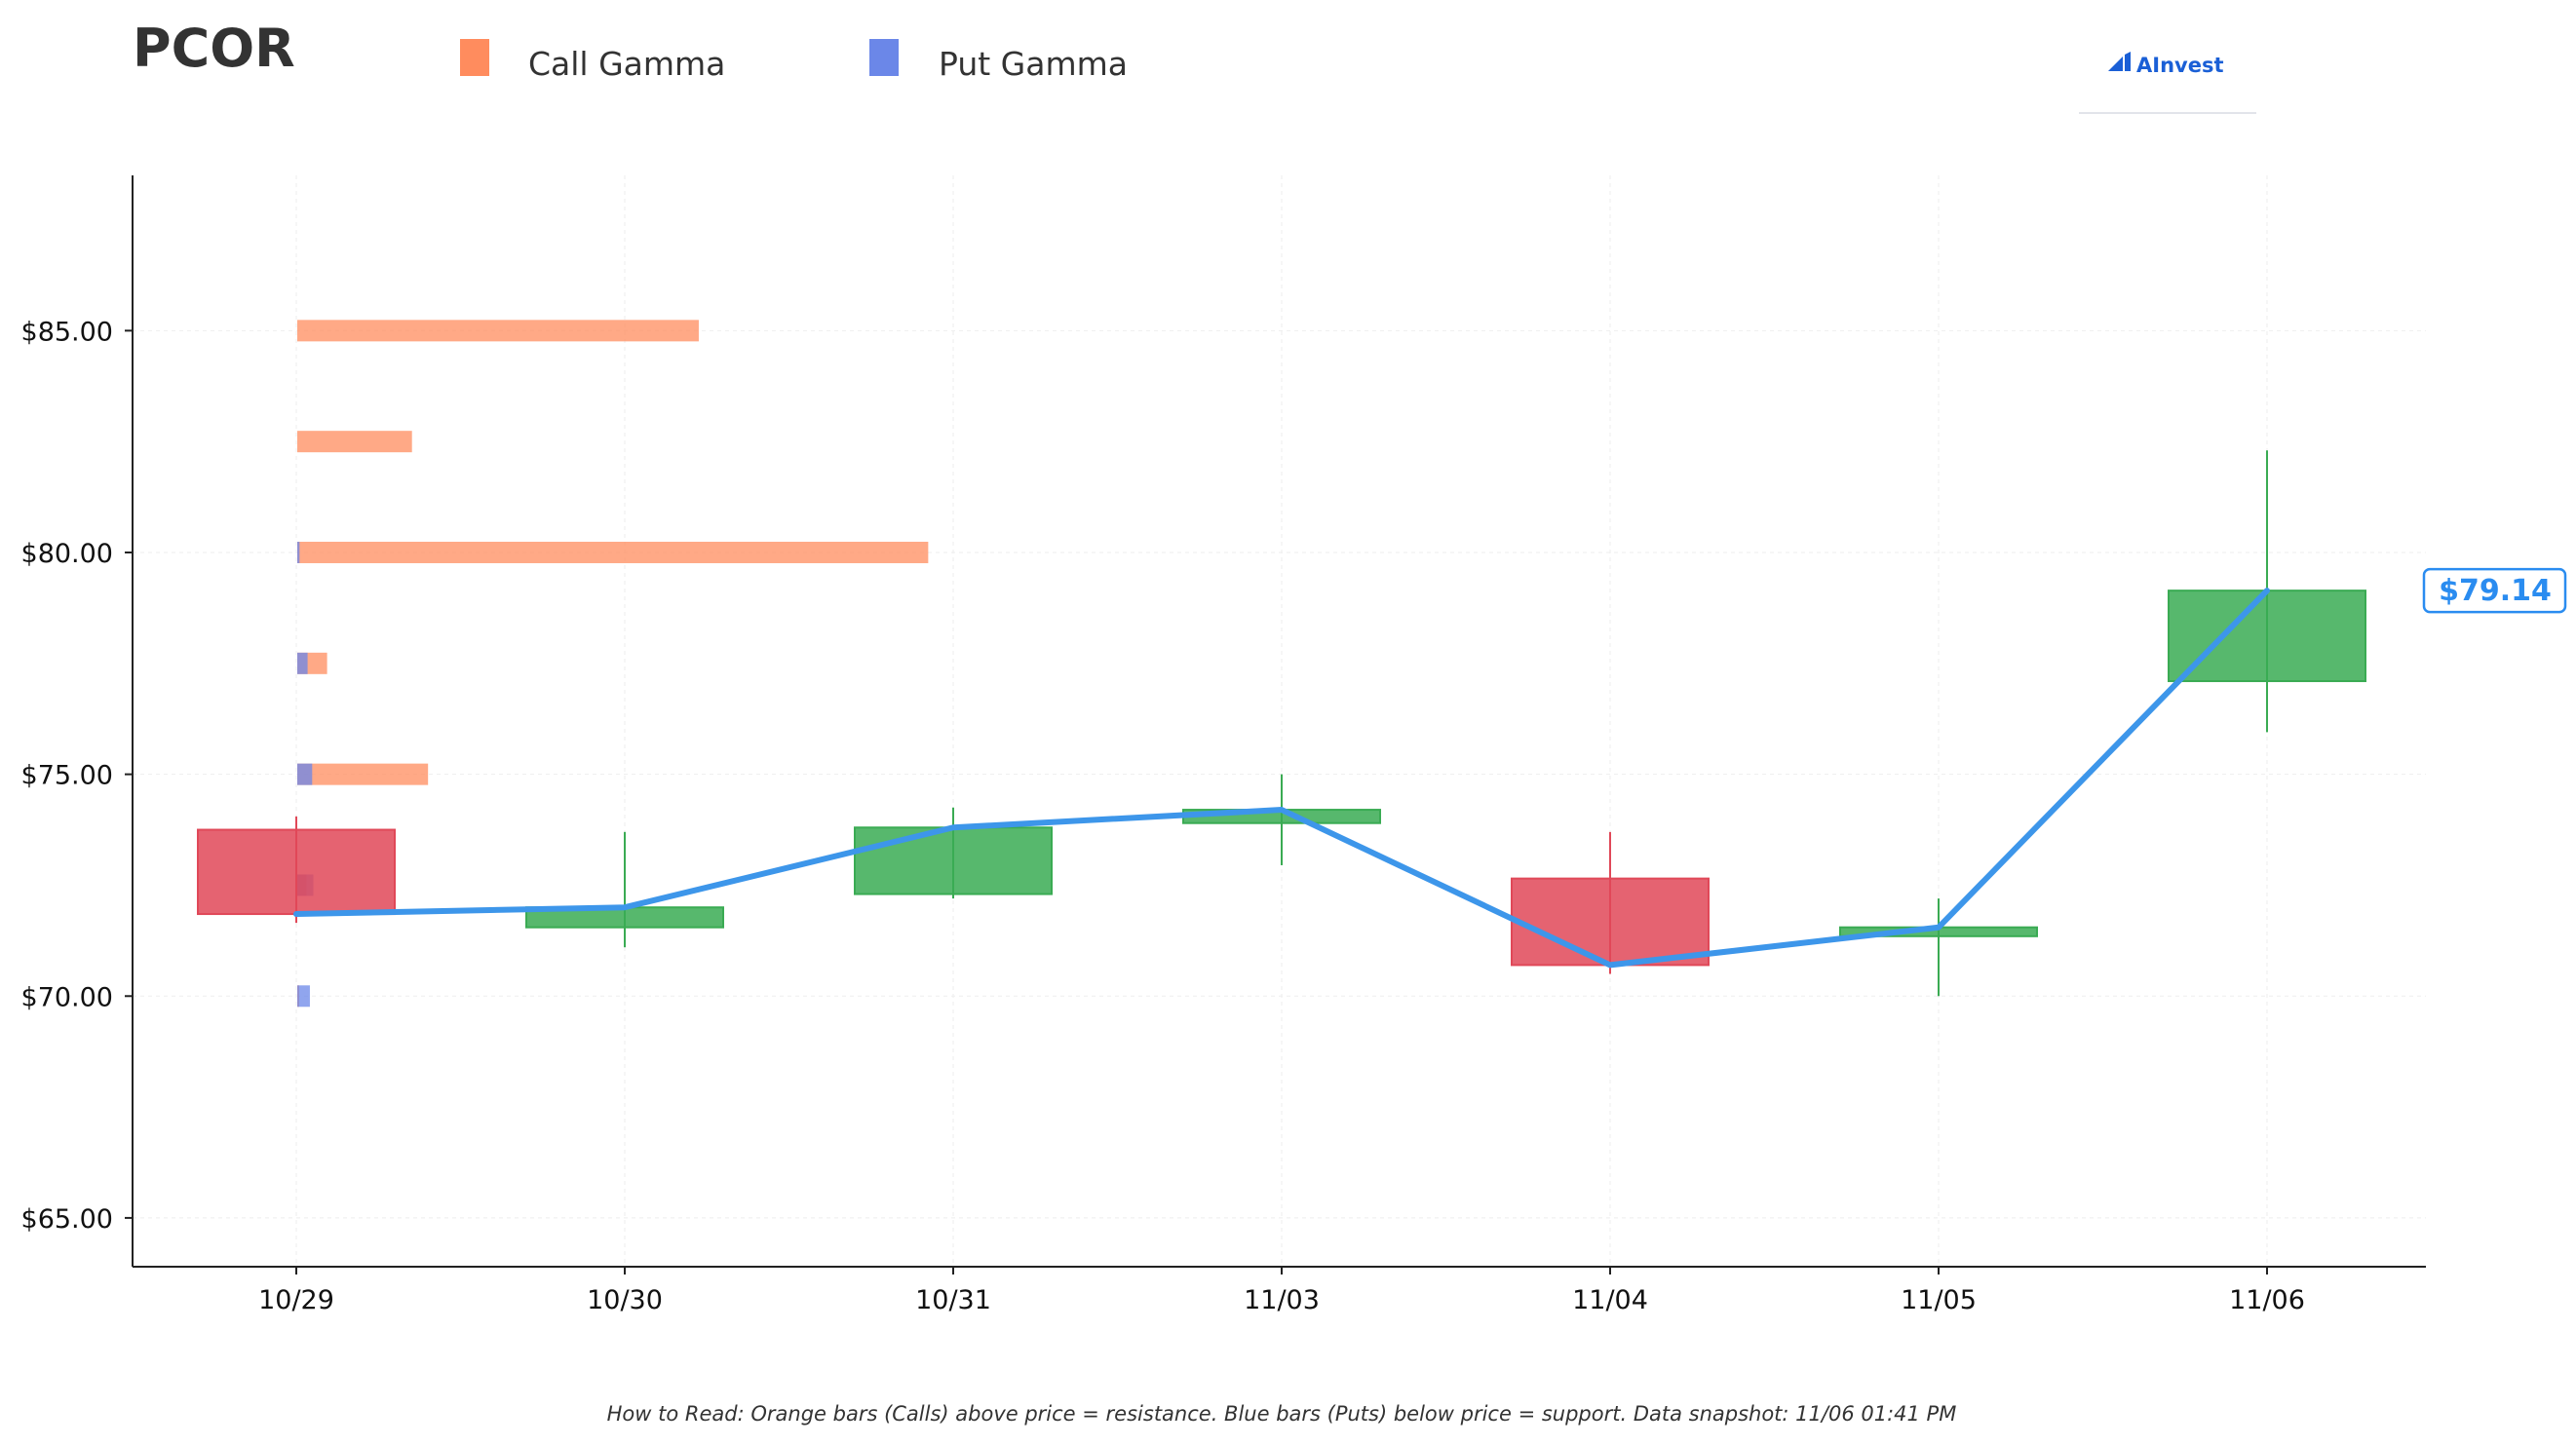  What do you see at coordinates (2267, 1300) in the screenshot?
I see `x-tick-label: 11/06` at bounding box center [2267, 1300].